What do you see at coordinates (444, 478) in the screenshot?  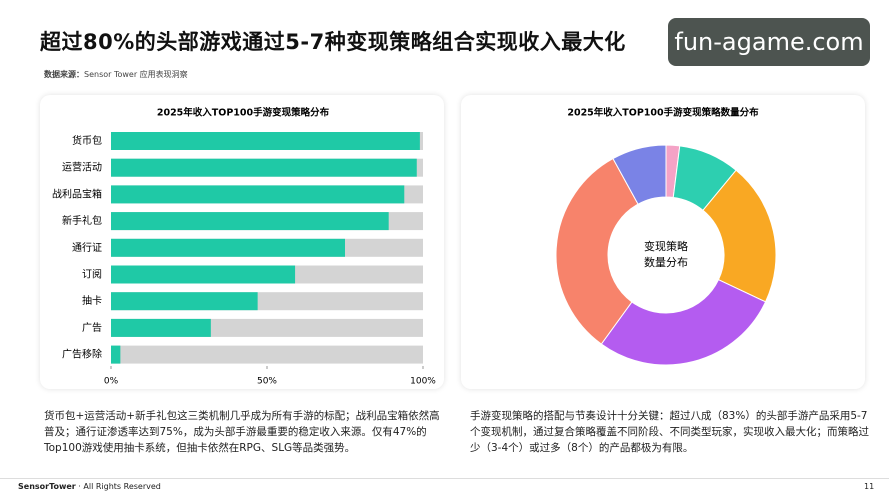 I see `divider` at bounding box center [444, 478].